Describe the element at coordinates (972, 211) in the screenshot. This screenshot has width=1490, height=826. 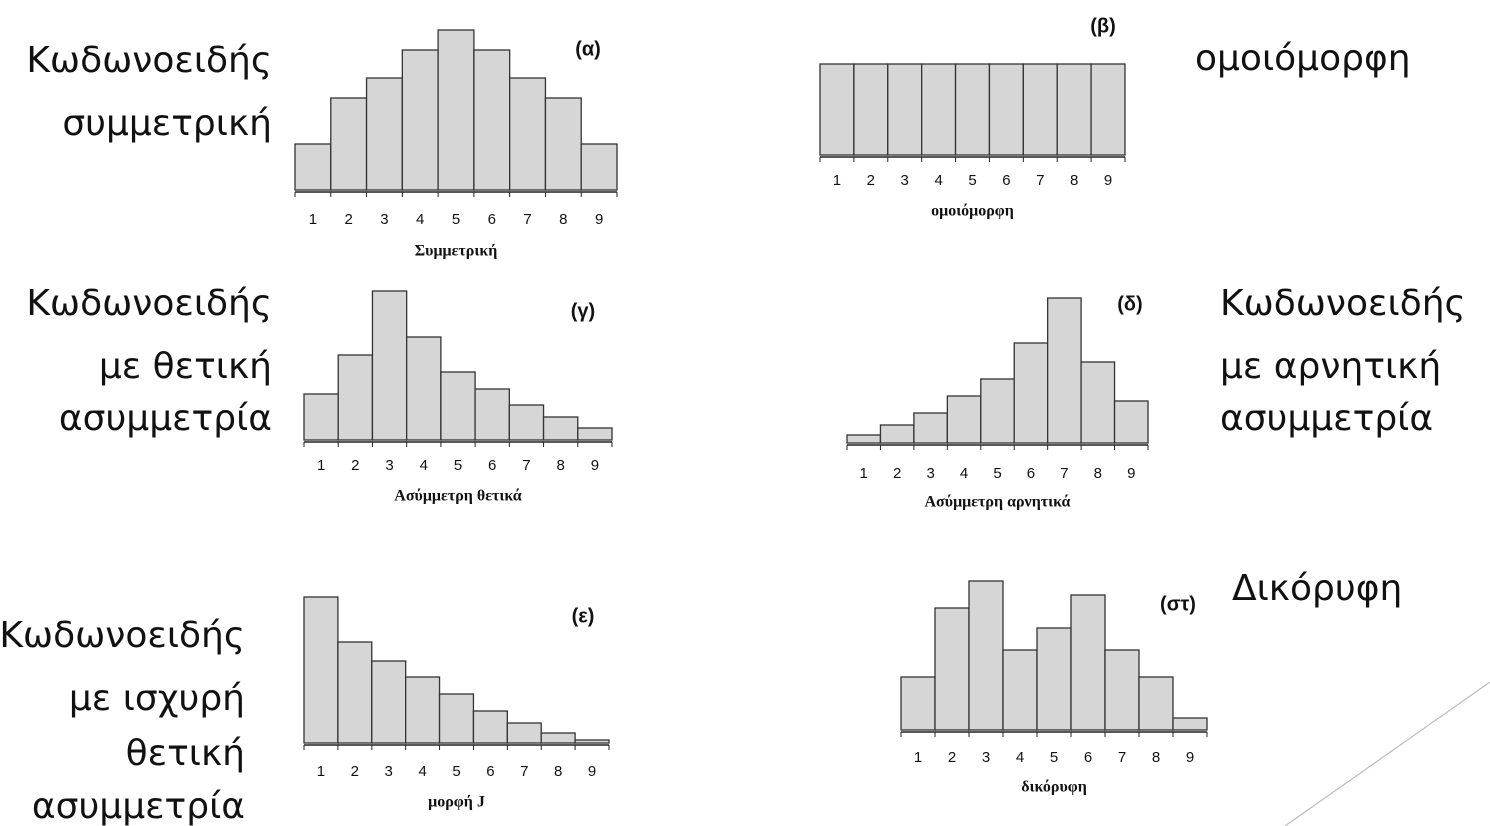
I see `x-axis-title: ομοιόμορφη` at that location.